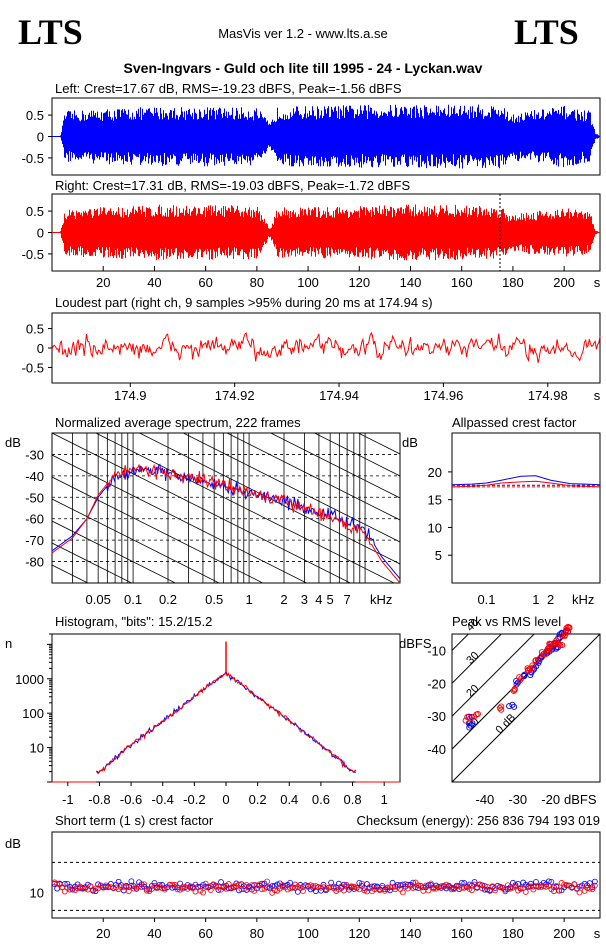  What do you see at coordinates (564, 282) in the screenshot?
I see `right-xtick-label: 200` at bounding box center [564, 282].